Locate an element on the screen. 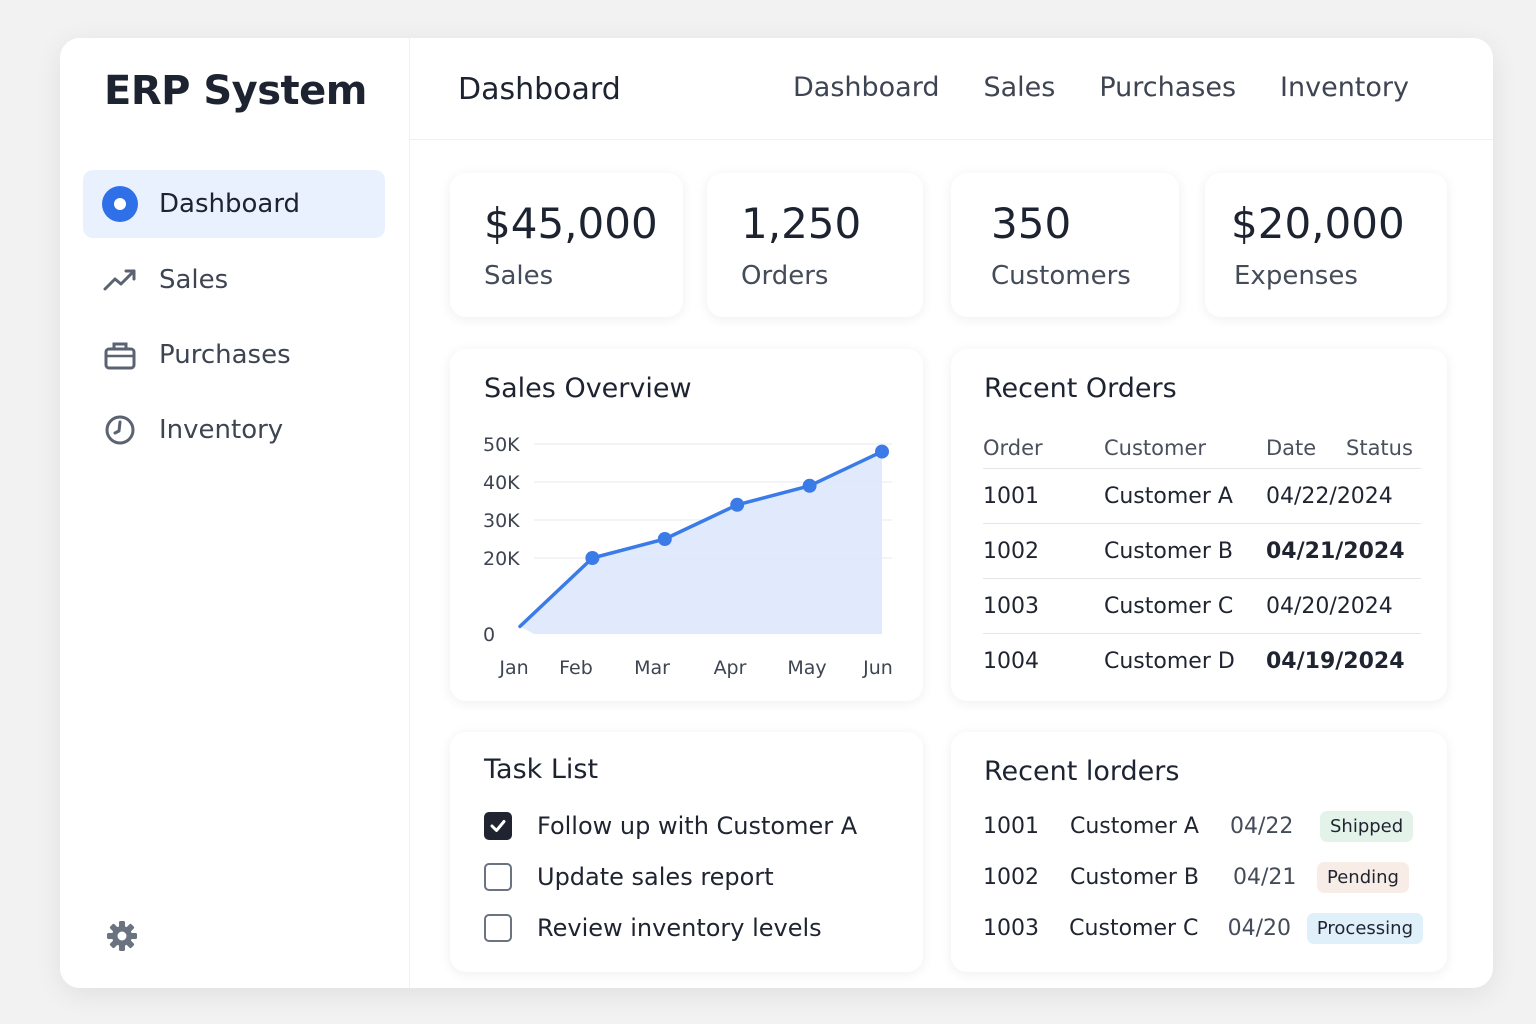 The image size is (1536, 1024). sidebar-item-inventory: Inventory is located at coordinates (234, 430).